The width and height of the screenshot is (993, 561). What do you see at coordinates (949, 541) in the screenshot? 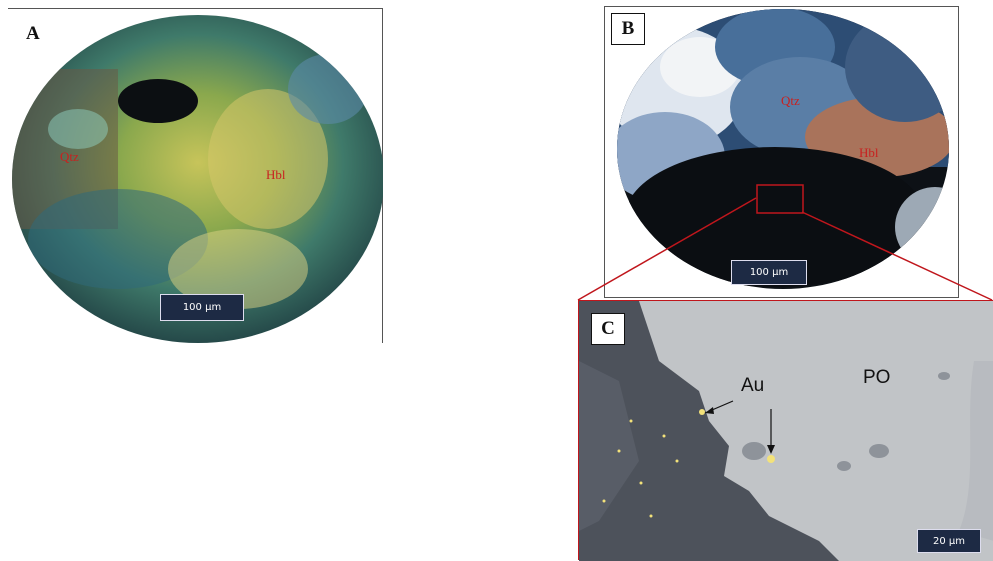
I see `scale-bar-c: 20 µm` at bounding box center [949, 541].